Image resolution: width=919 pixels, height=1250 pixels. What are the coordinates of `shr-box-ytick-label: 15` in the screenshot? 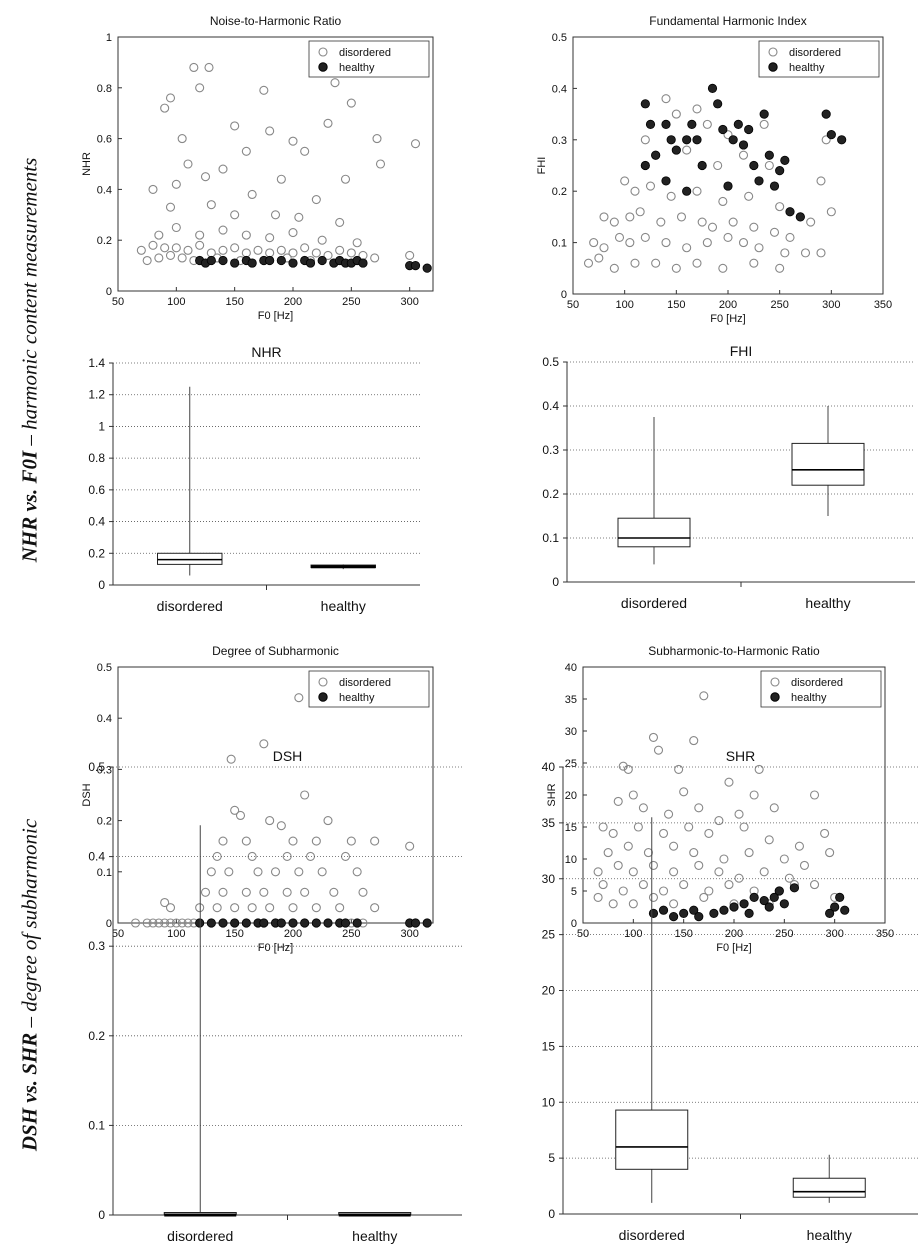 It's located at (549, 1046).